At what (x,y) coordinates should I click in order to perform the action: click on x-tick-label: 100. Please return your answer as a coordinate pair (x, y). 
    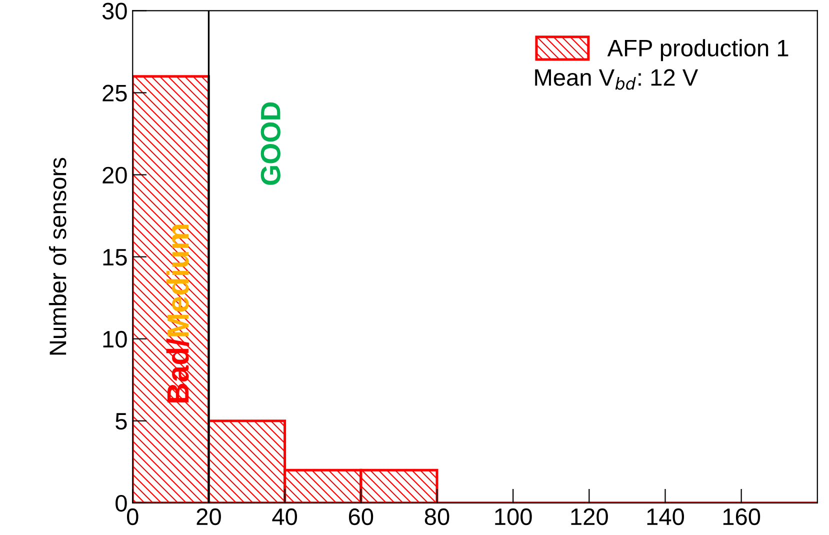
    Looking at the image, I should click on (513, 517).